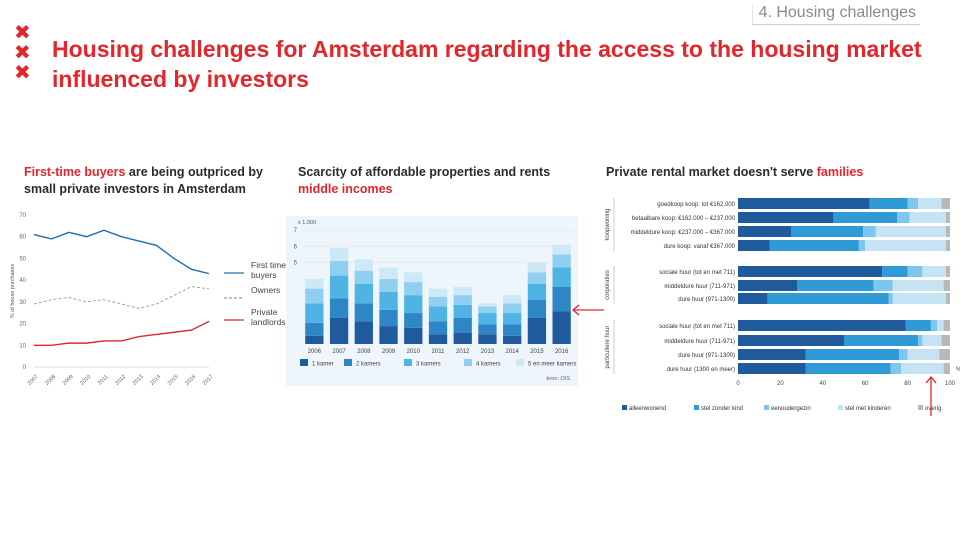 The image size is (960, 540). I want to click on legend-label: buyers, so click(264, 275).